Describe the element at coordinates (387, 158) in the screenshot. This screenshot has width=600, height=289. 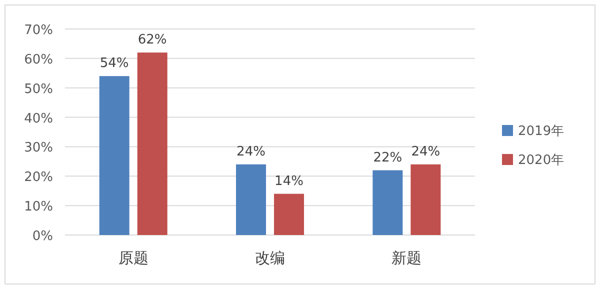
I see `data-label: 22%` at that location.